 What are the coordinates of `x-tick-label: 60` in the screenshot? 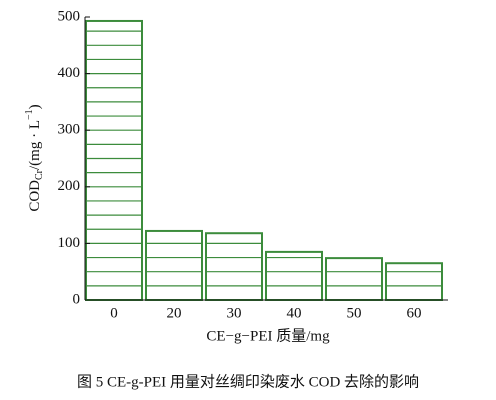 It's located at (414, 313).